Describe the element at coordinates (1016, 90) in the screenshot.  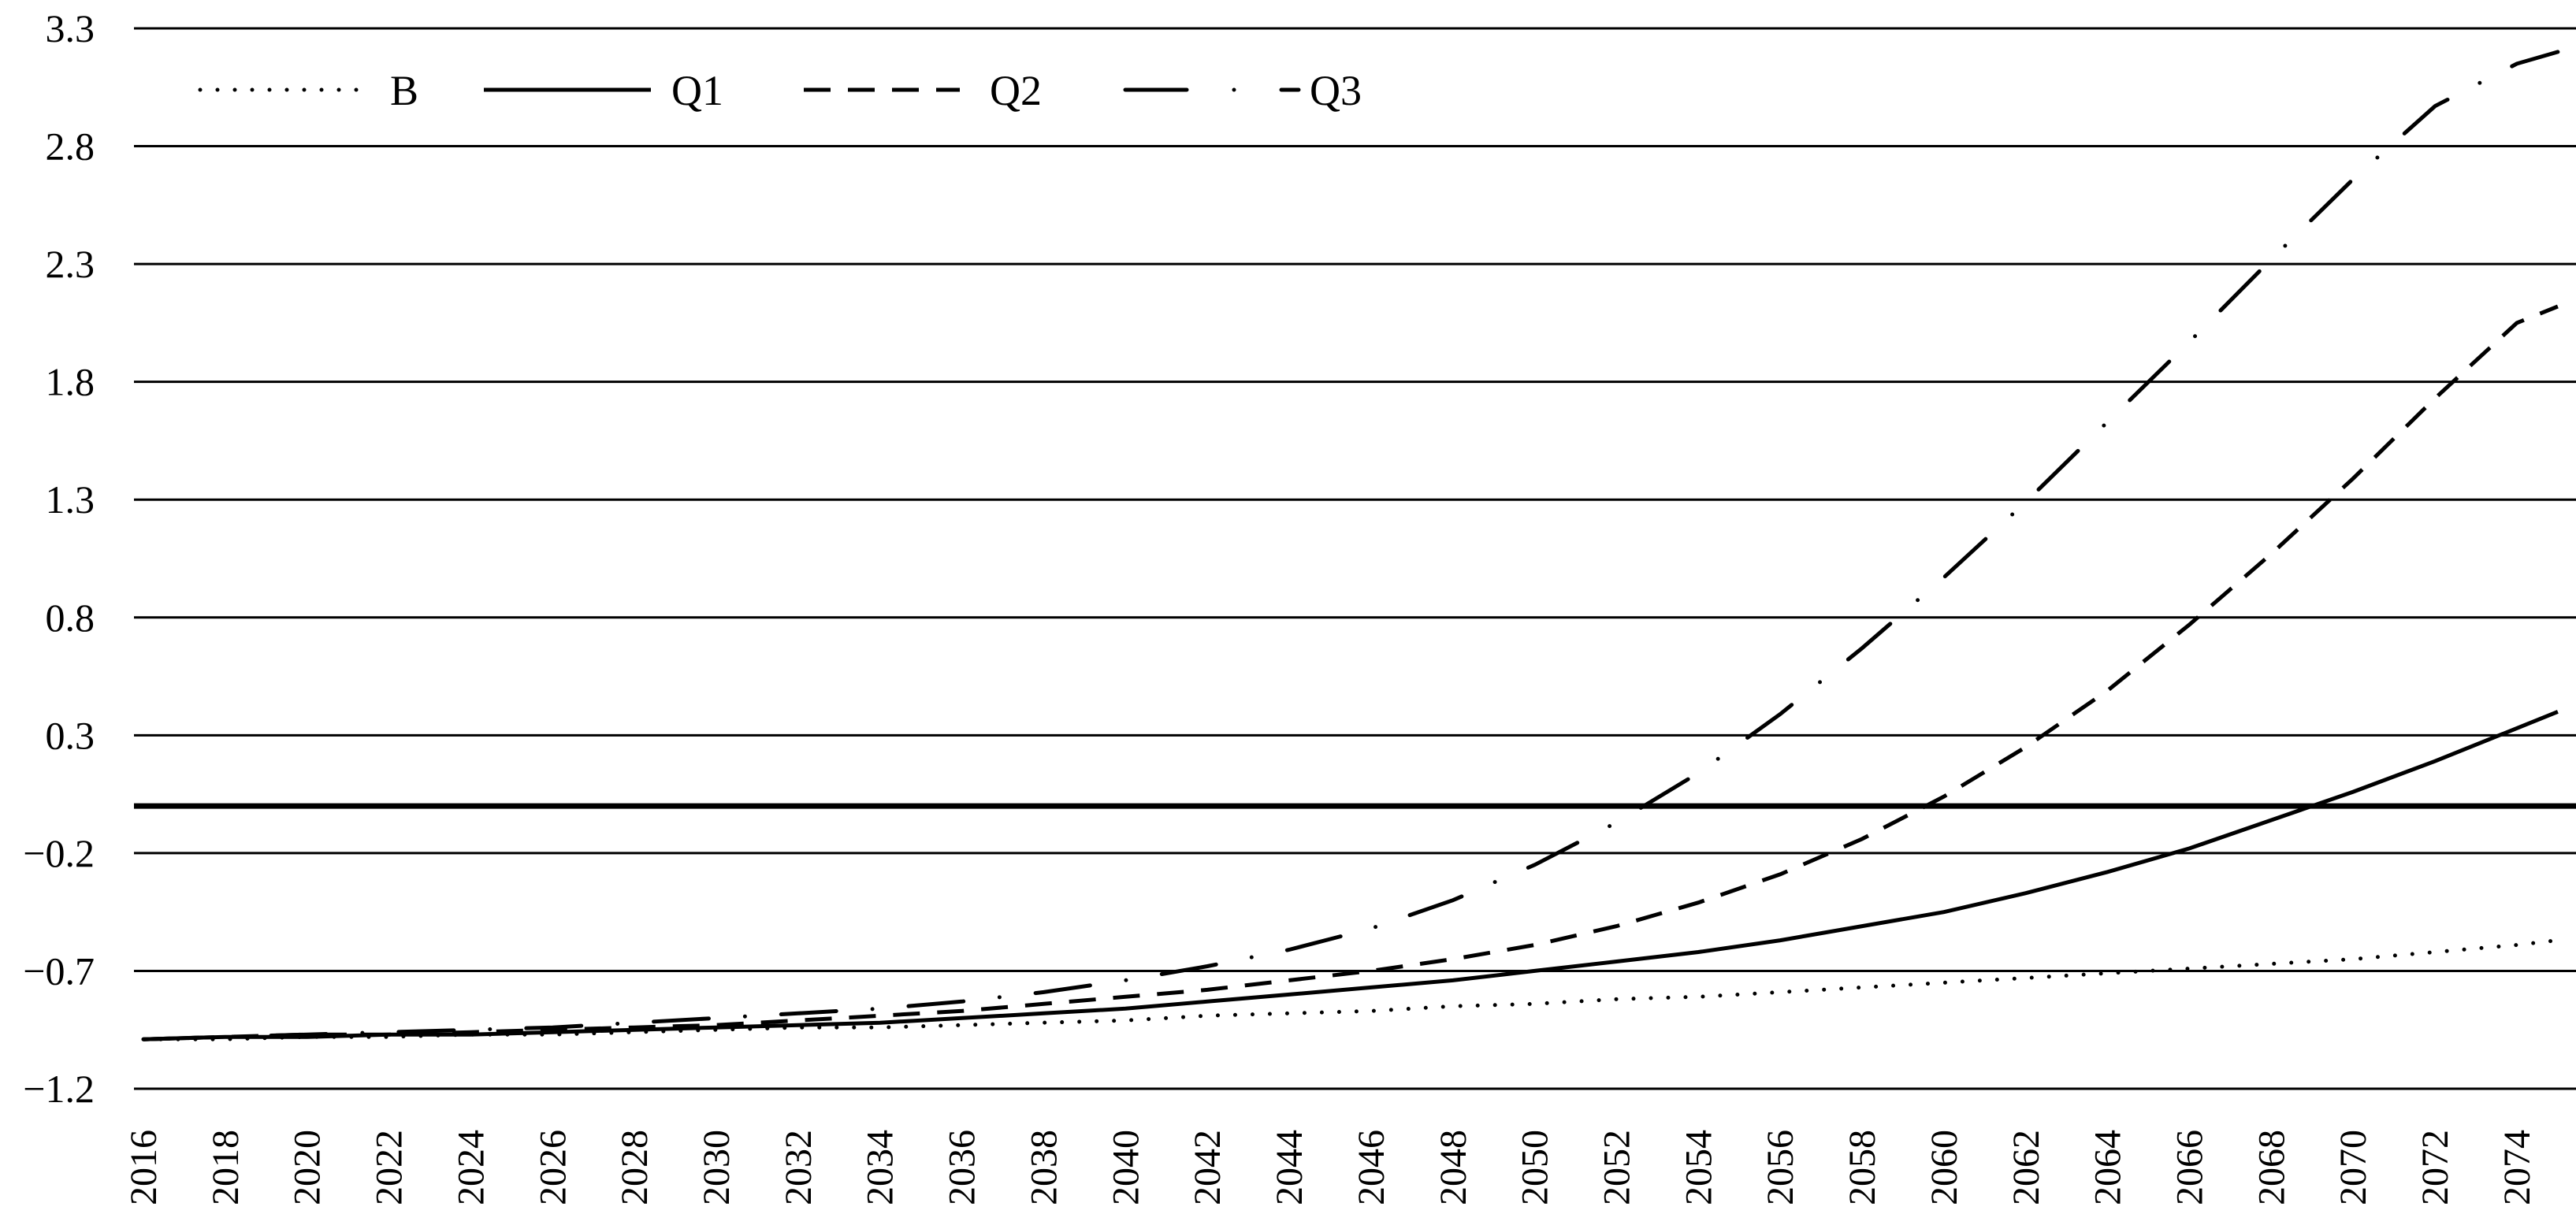
I see `legend-label: Q2` at that location.